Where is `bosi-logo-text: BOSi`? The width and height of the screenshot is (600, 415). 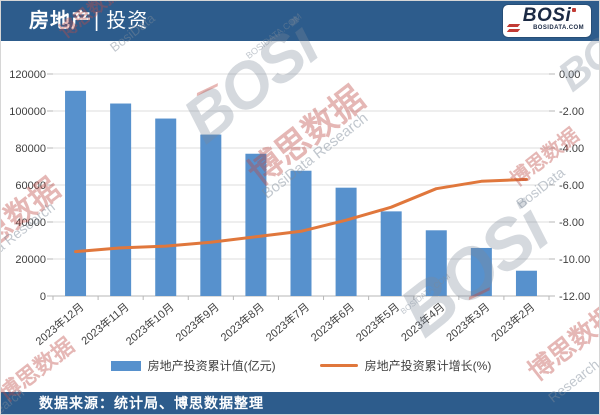 bosi-logo-text: BOSi is located at coordinates (547, 15).